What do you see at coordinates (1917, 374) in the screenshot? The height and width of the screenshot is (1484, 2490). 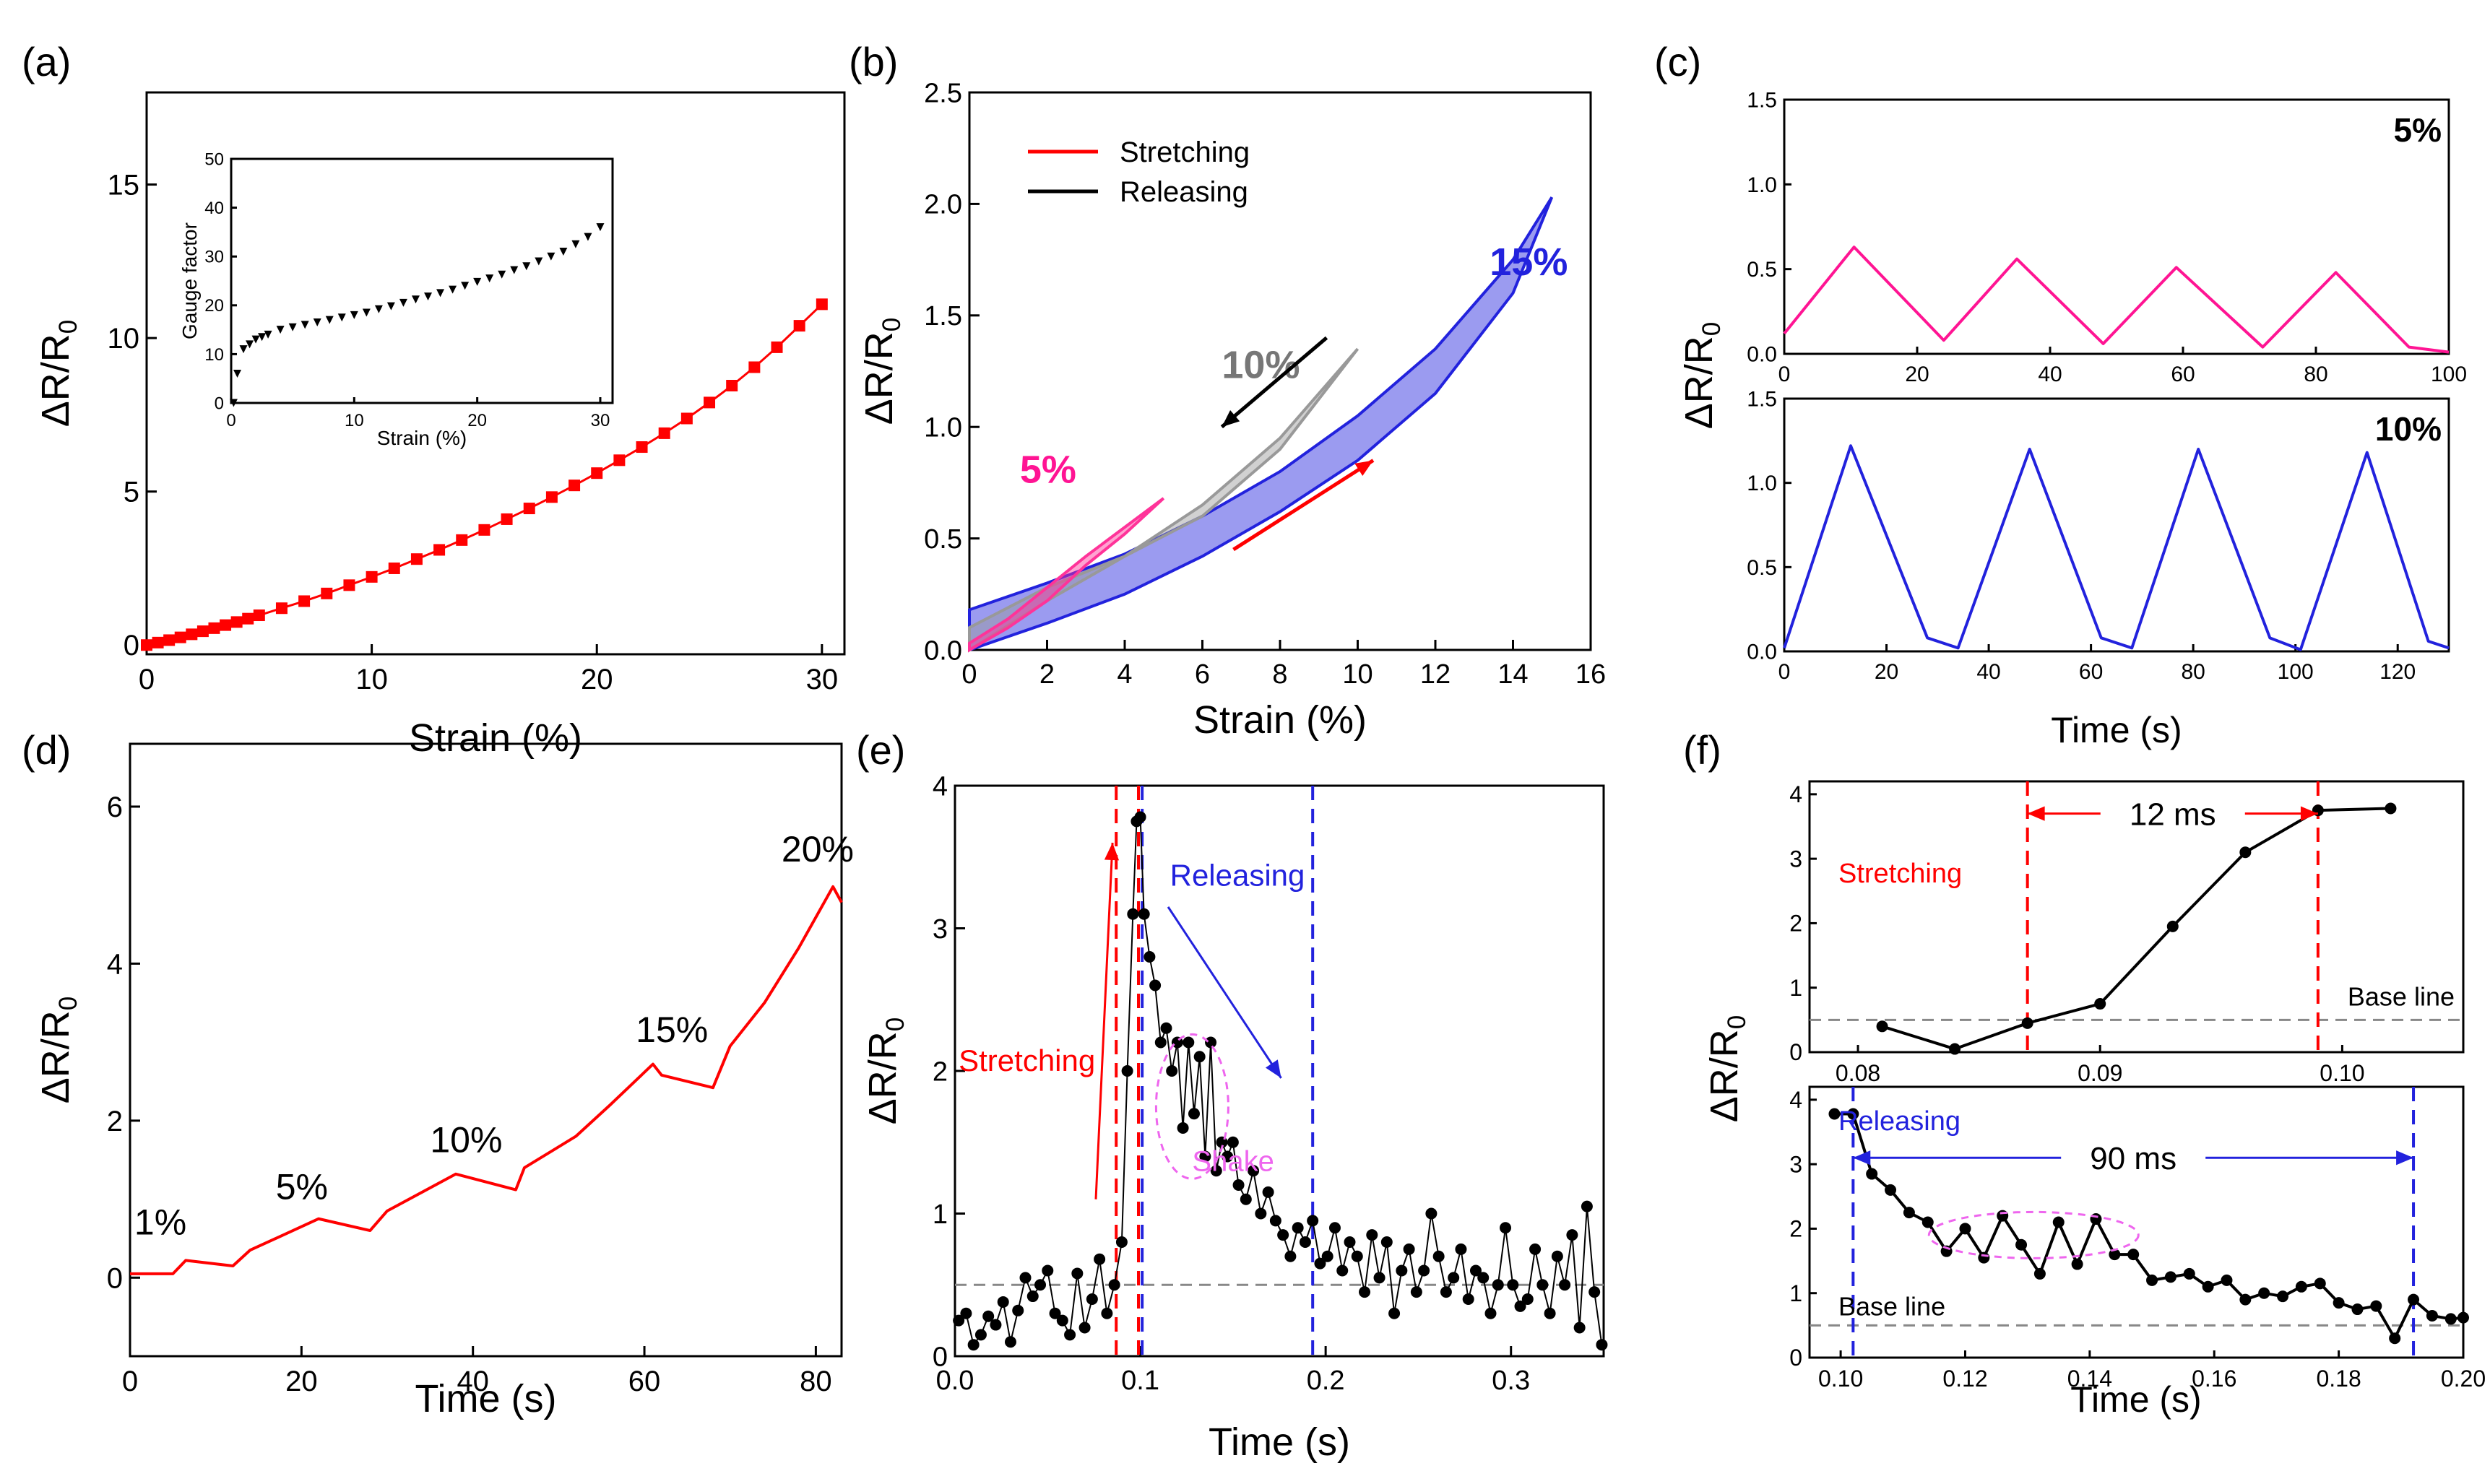 I see `panel-c-sub1-xtick-label: 20` at bounding box center [1917, 374].